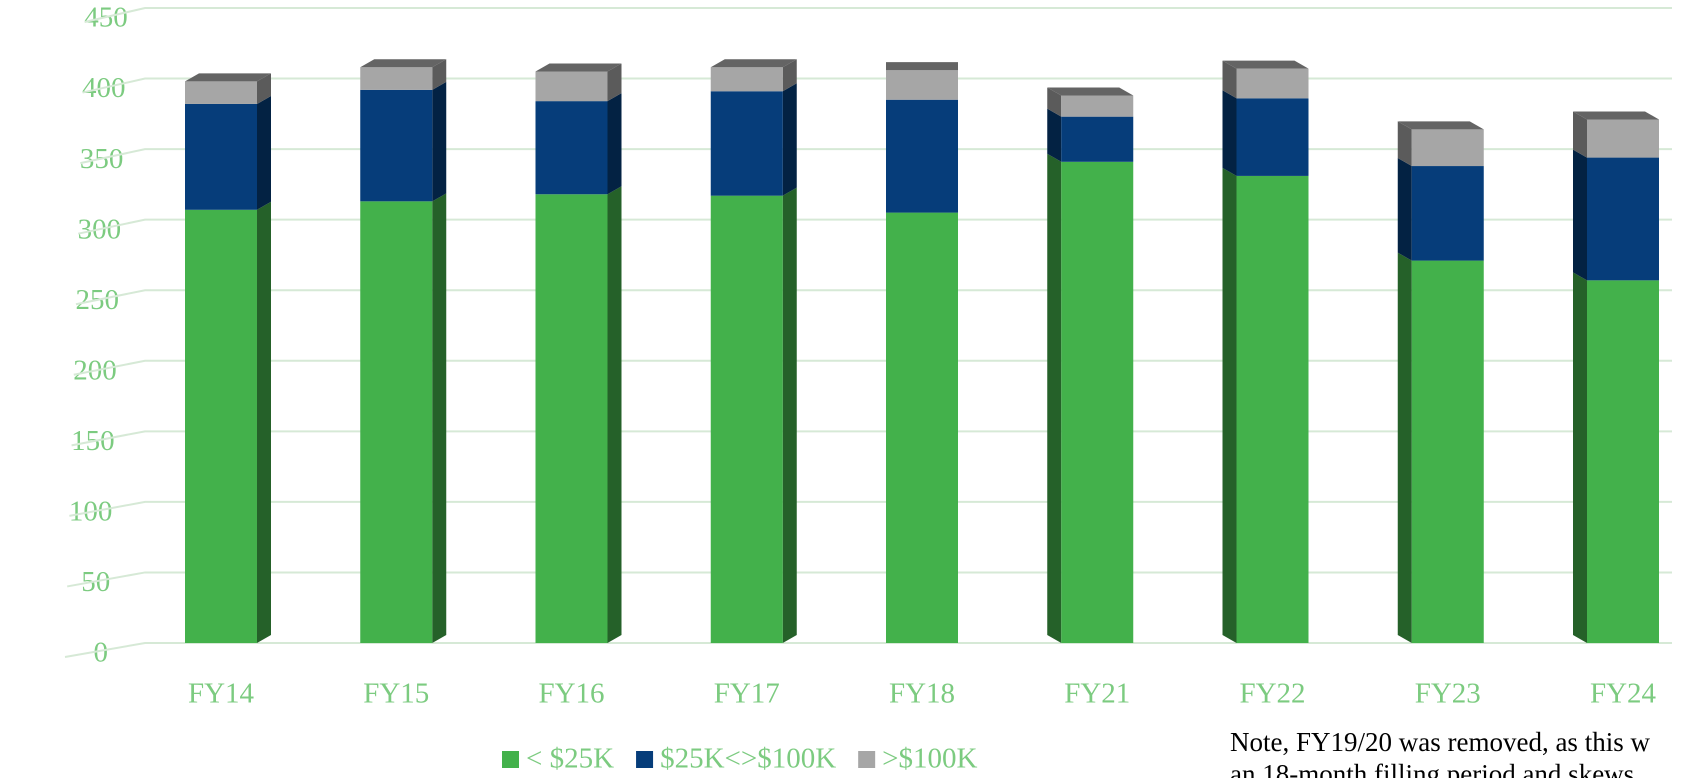 The width and height of the screenshot is (1708, 778). What do you see at coordinates (1097, 694) in the screenshot?
I see `x-tick-label: FY21` at bounding box center [1097, 694].